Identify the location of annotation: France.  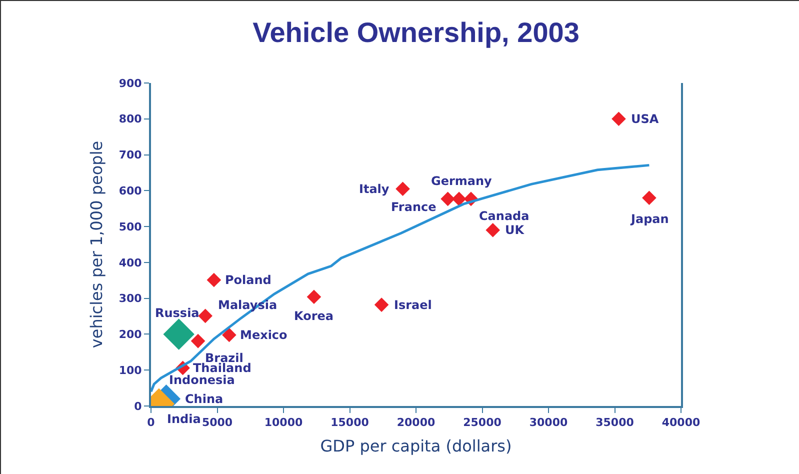
(413, 207).